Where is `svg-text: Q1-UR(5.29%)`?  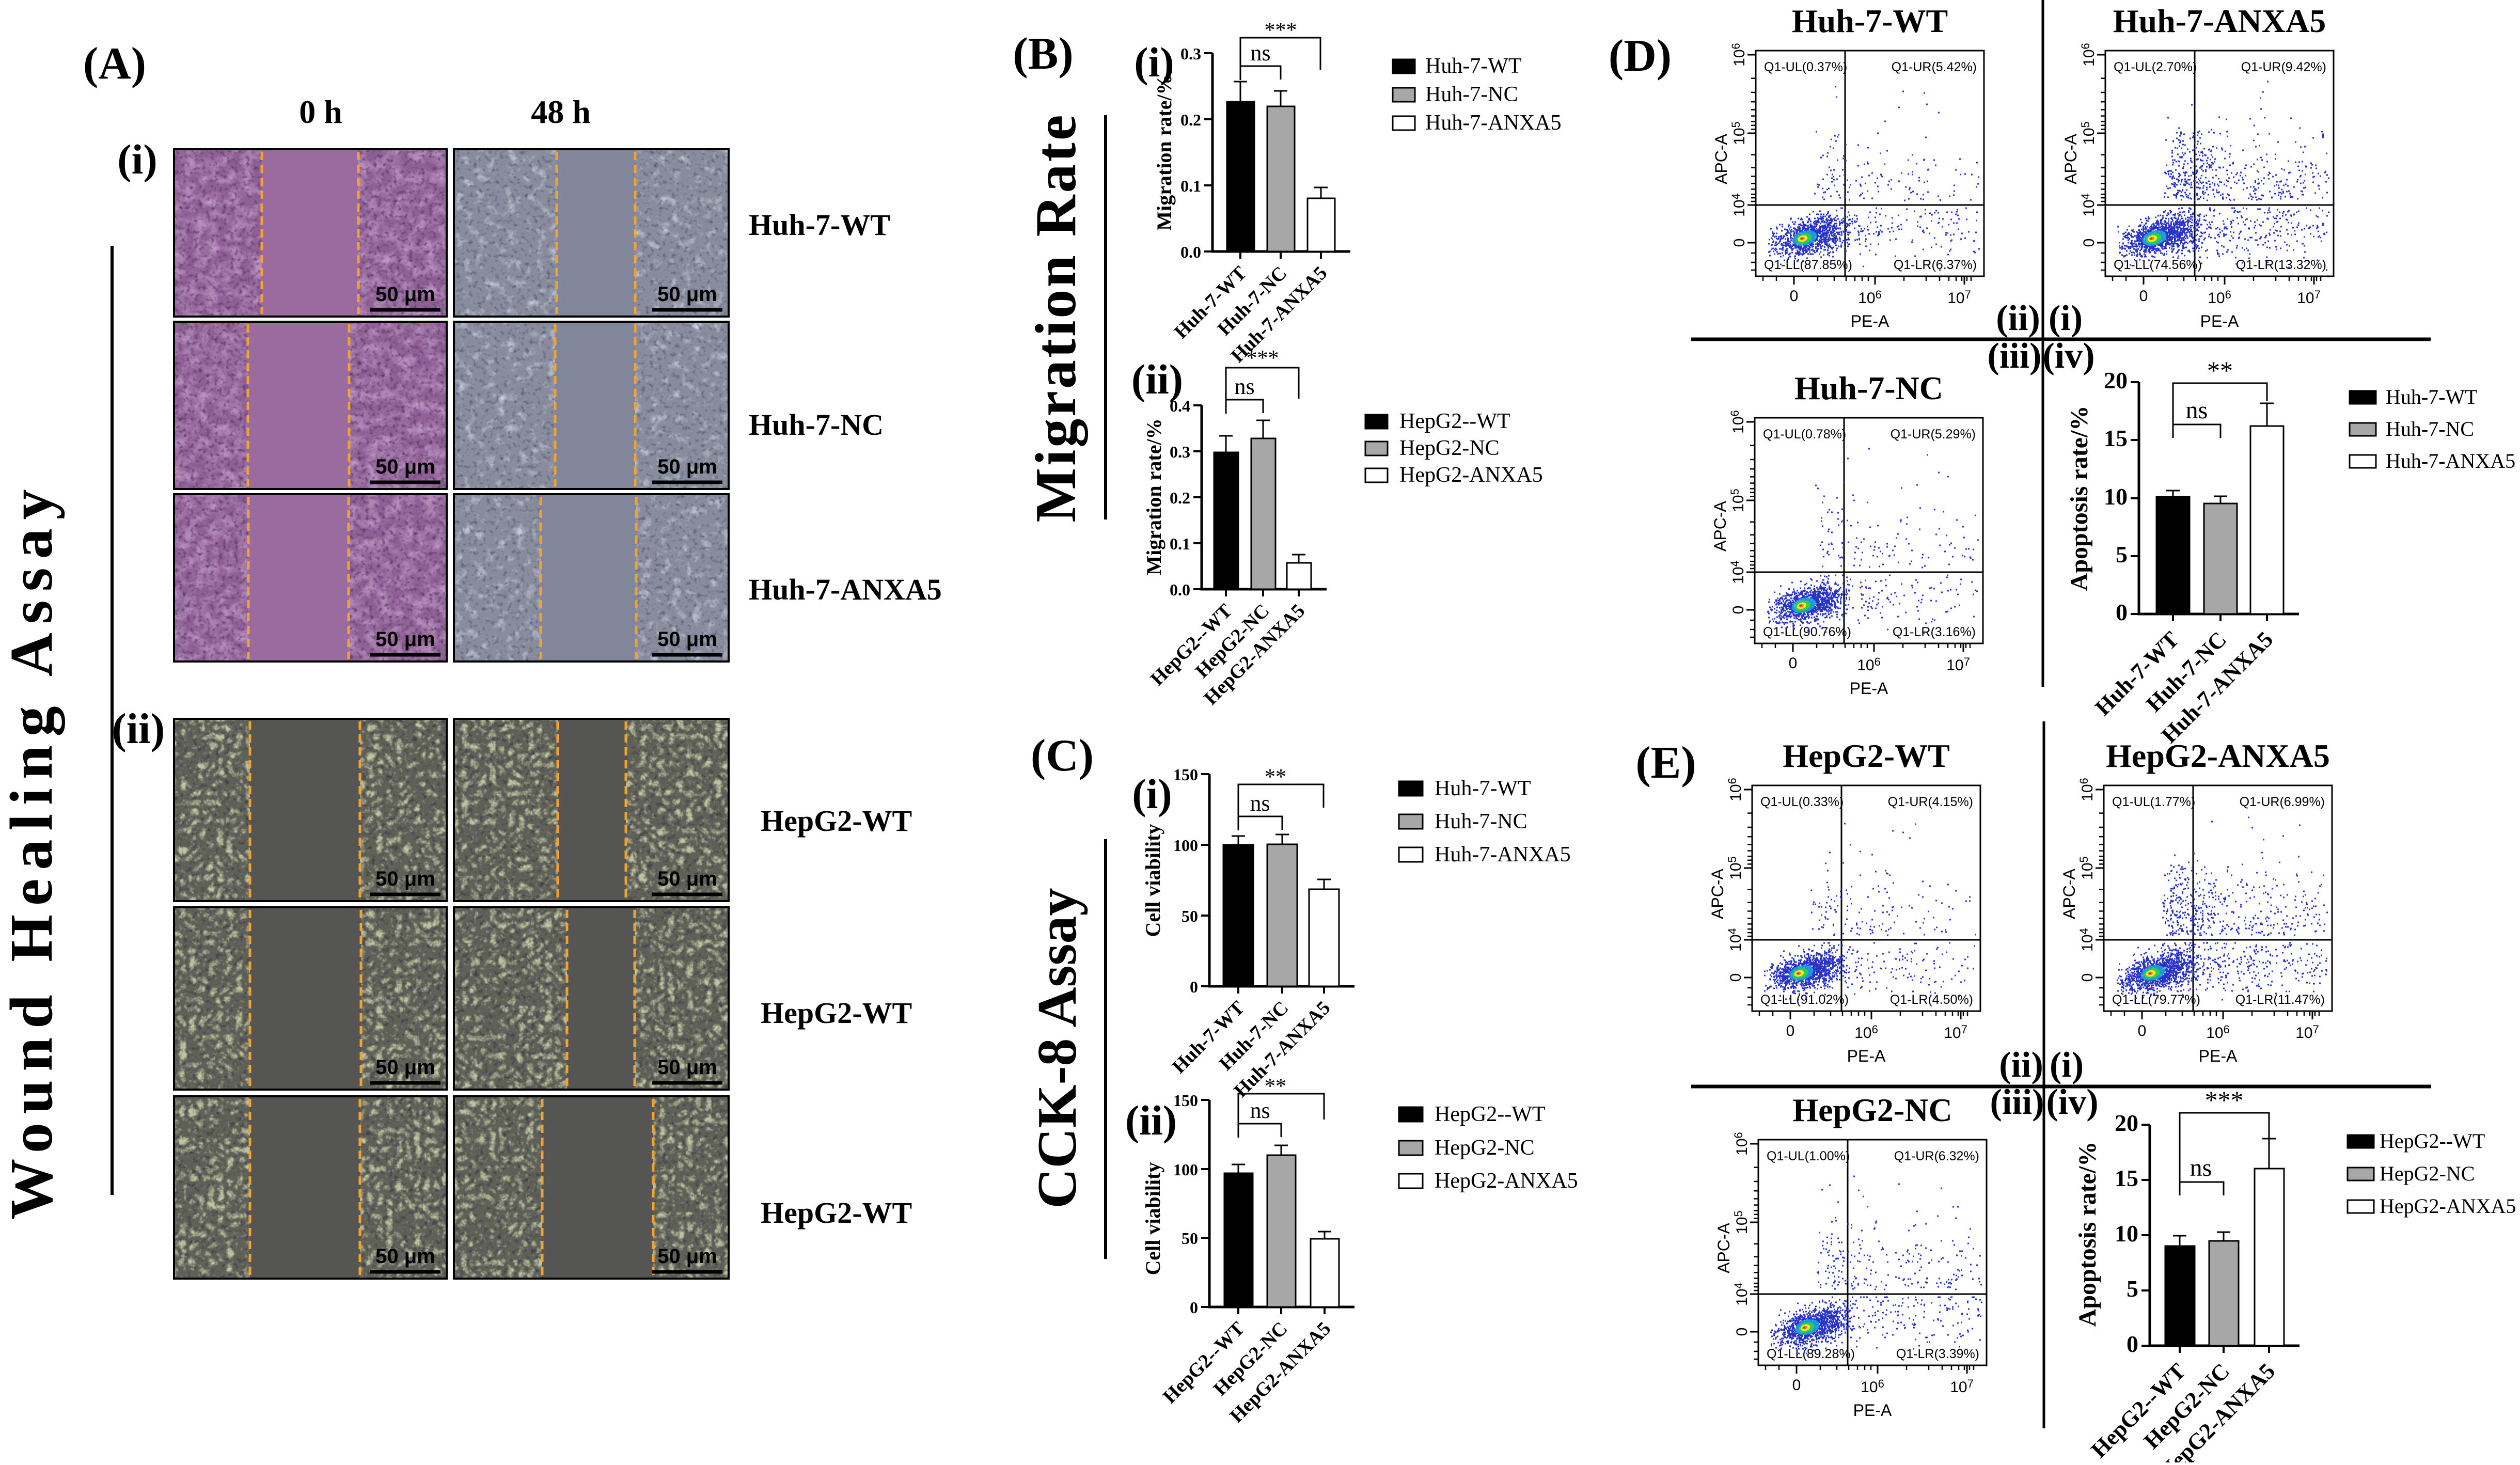
svg-text: Q1-UR(5.29%) is located at coordinates (1934, 434).